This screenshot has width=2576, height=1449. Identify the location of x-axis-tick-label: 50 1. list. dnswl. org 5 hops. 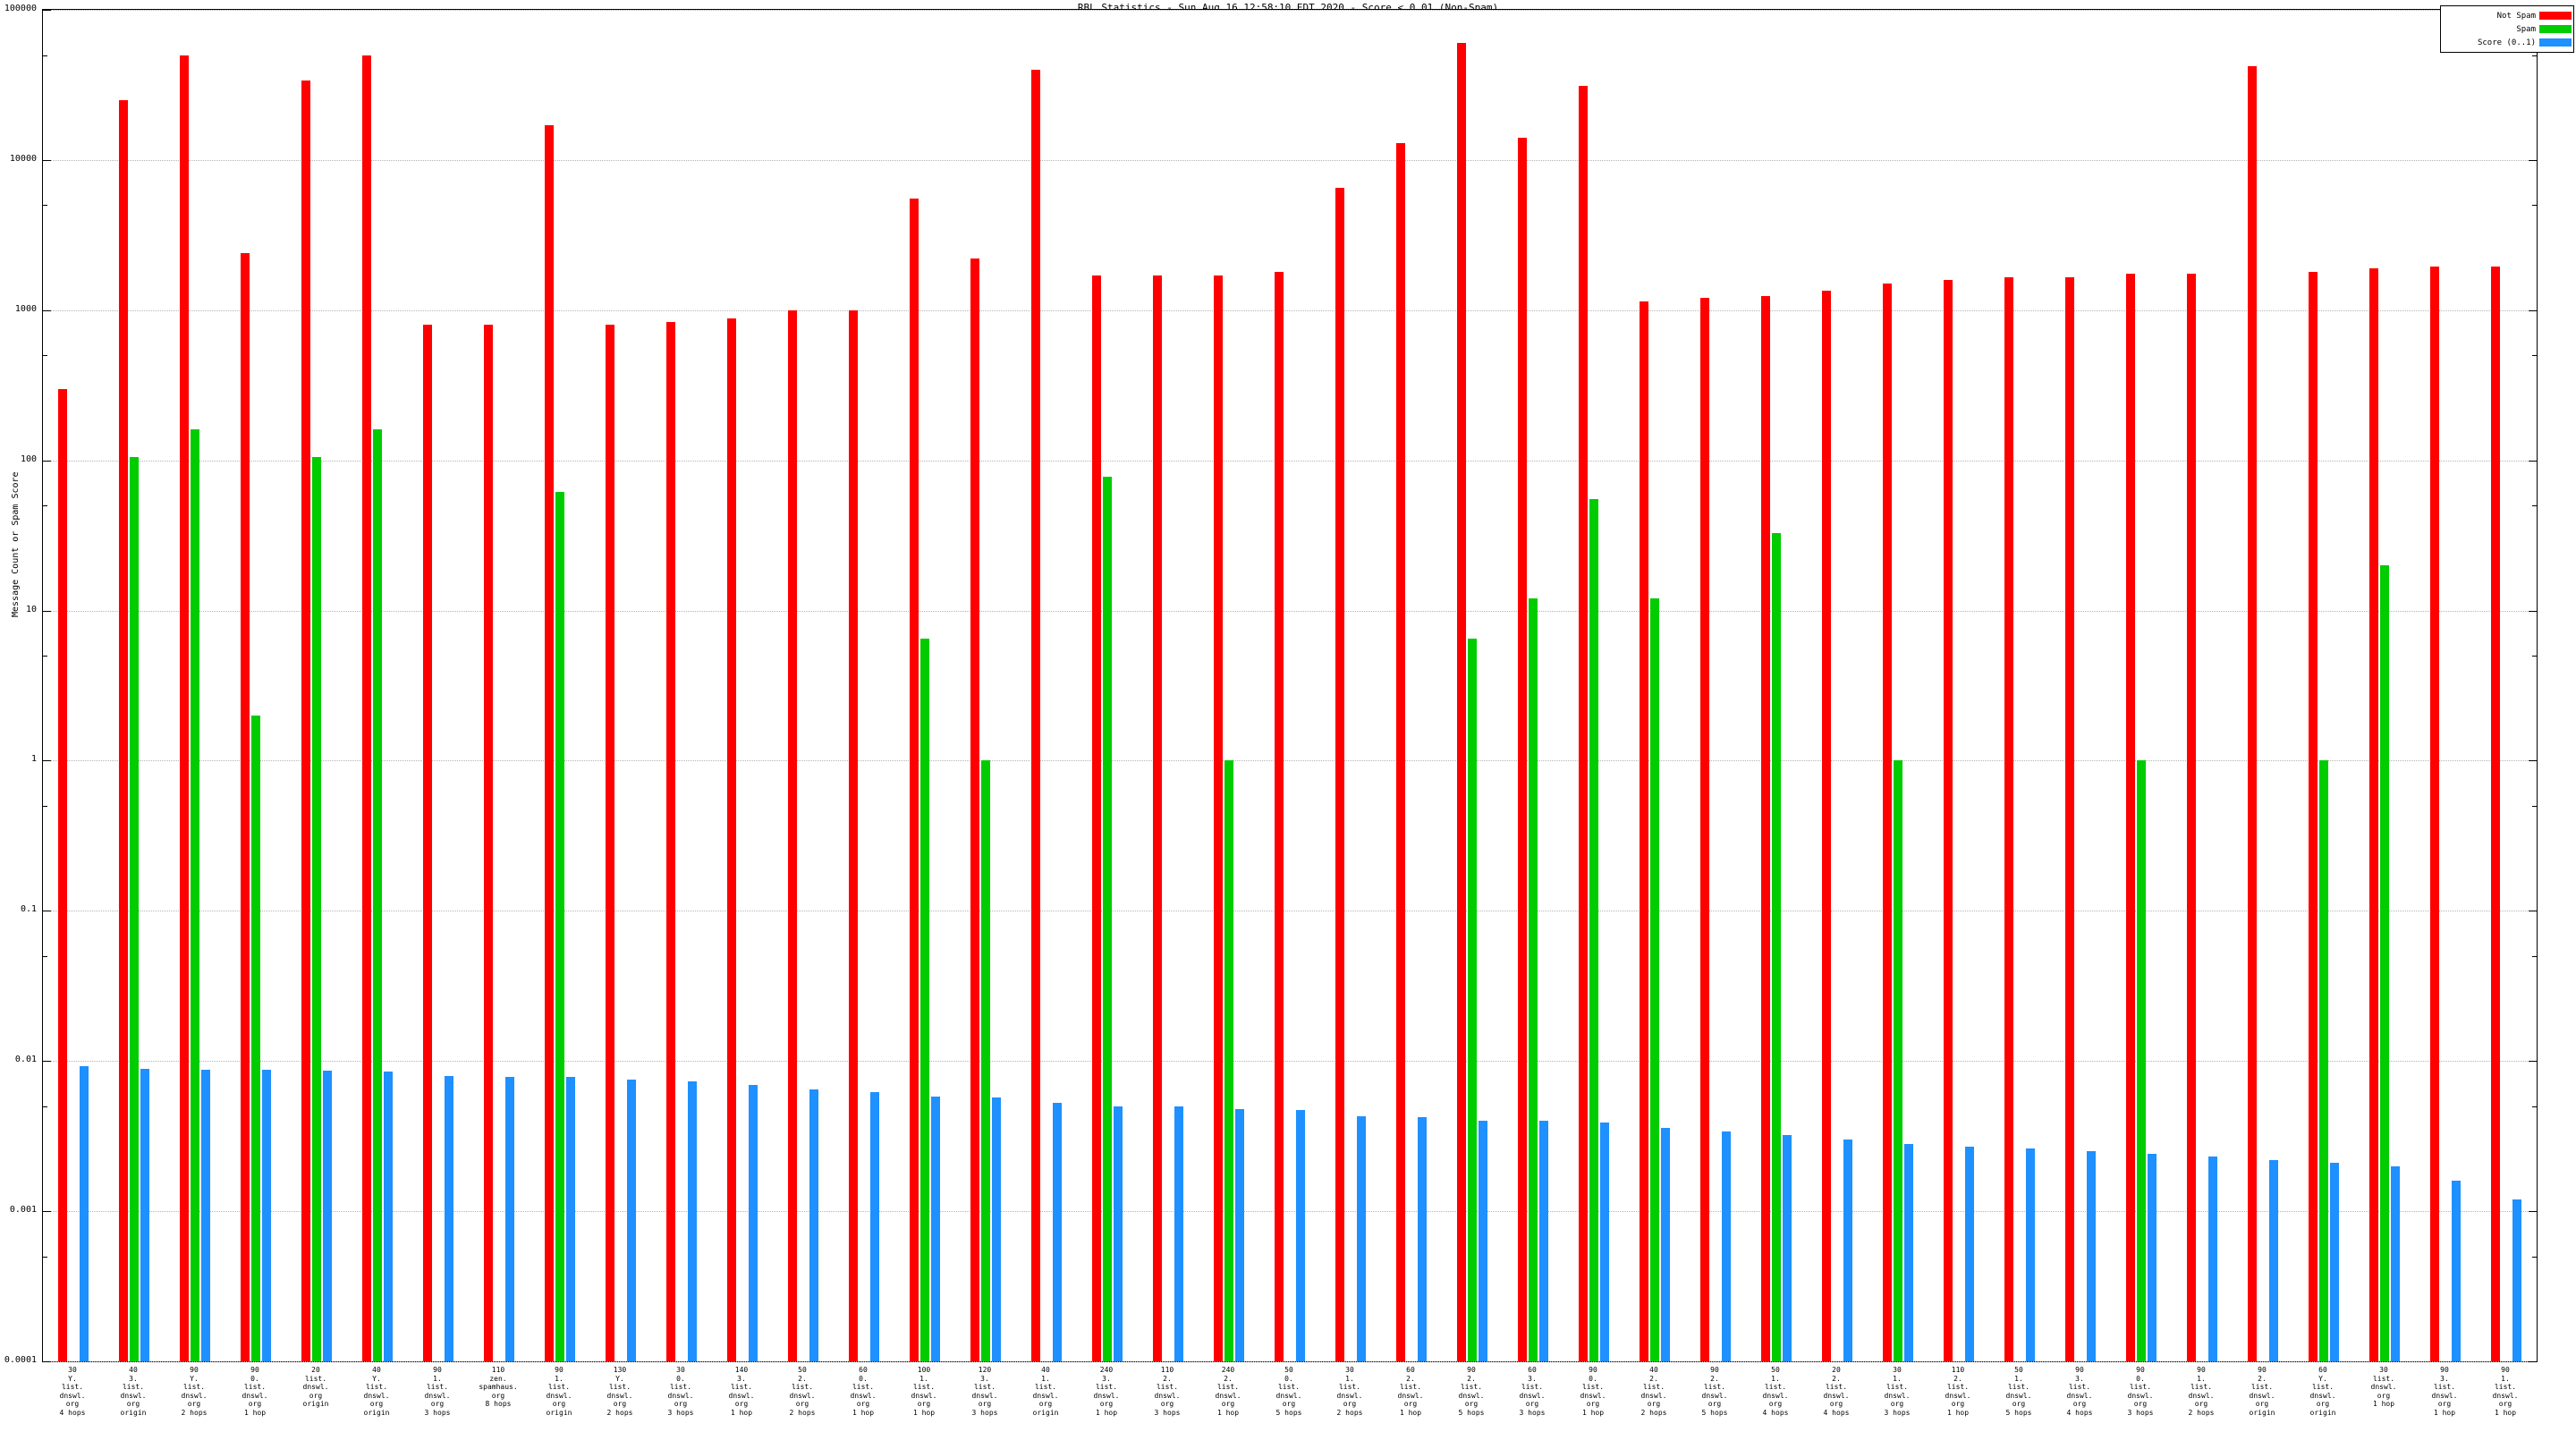
(2018, 1391).